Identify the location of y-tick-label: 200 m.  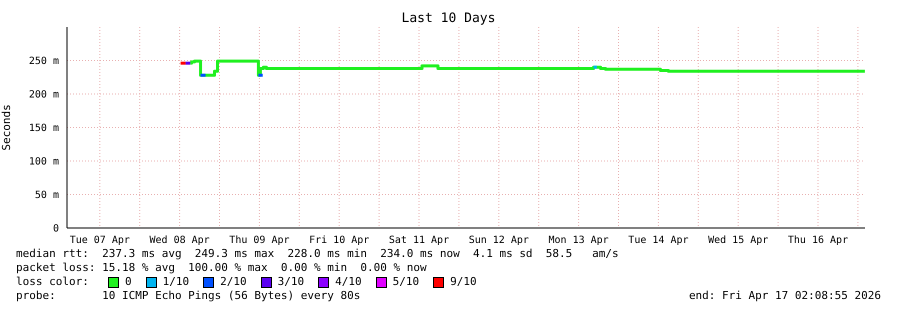
(43, 95).